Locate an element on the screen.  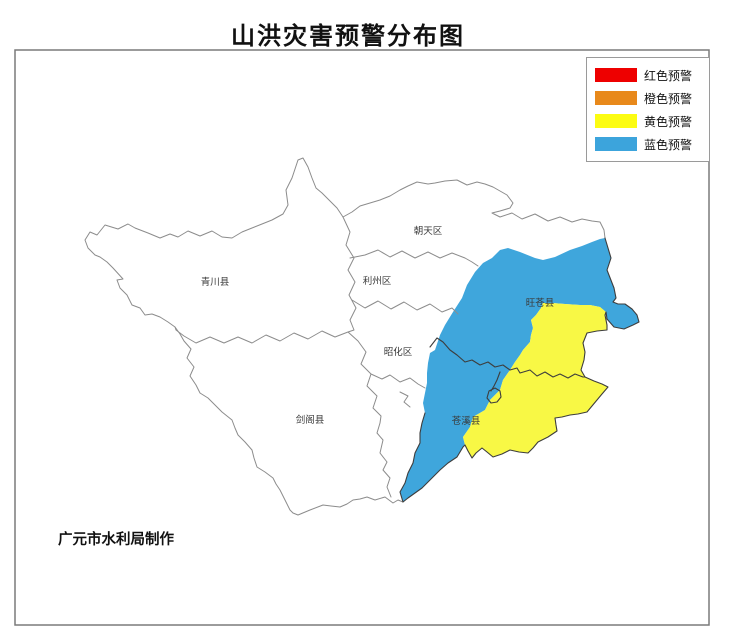
label-wangcang: 旺苍县 is located at coordinates (540, 303).